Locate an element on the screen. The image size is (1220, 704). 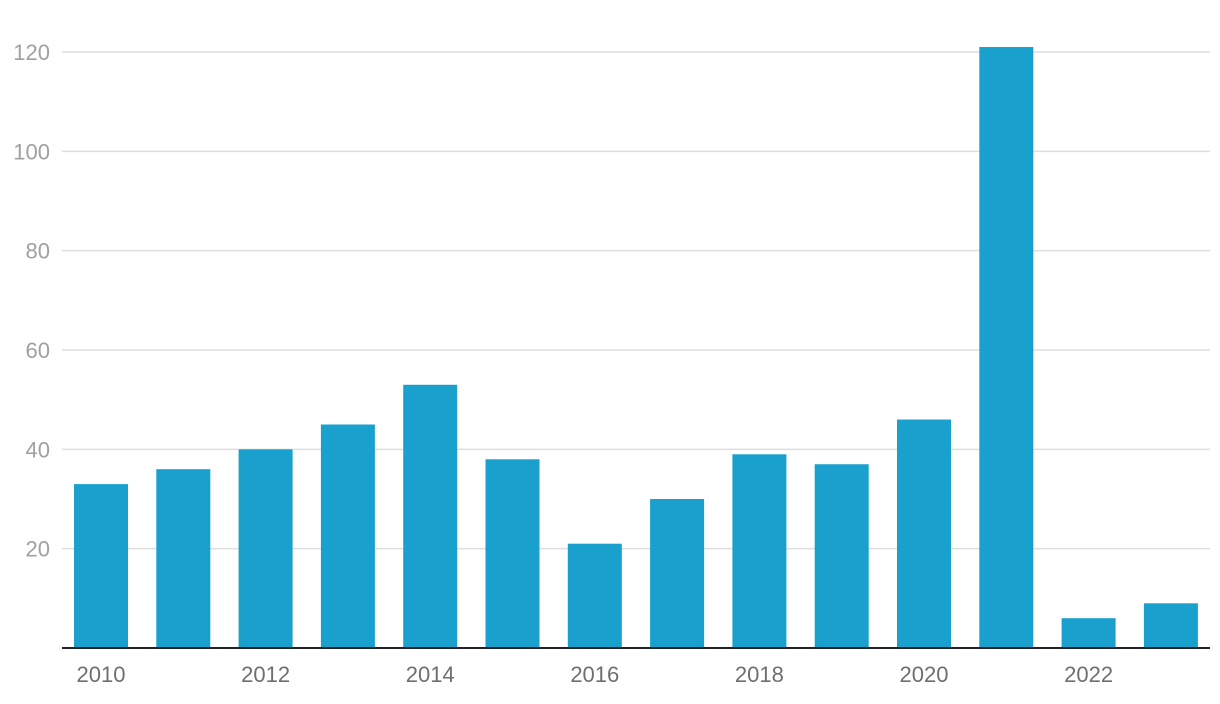
y-tick-label-20: 20 is located at coordinates (38, 549).